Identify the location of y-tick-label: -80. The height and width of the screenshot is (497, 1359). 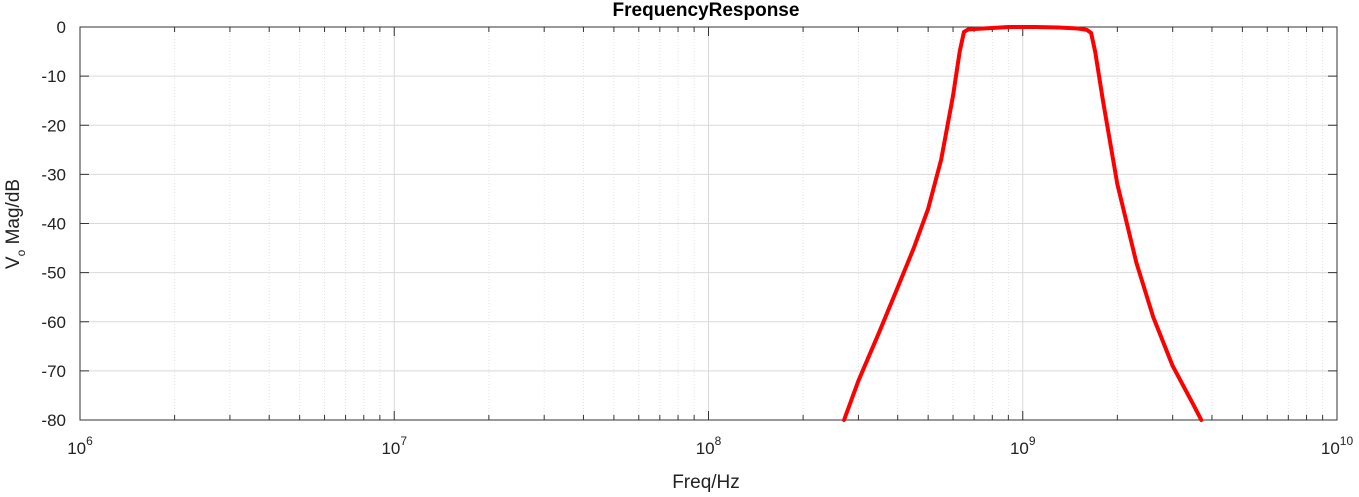
(53, 420).